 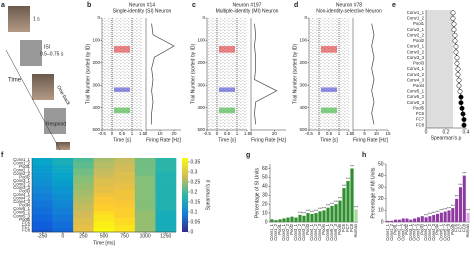 I want to click on shaded-band, so click(x=439, y=69).